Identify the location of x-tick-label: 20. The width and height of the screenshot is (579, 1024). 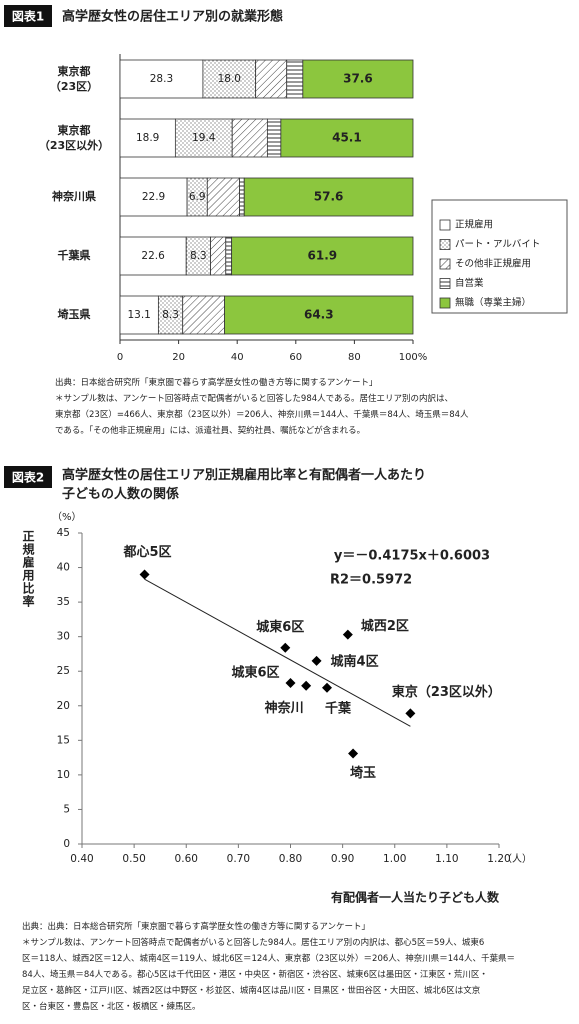
(178, 357).